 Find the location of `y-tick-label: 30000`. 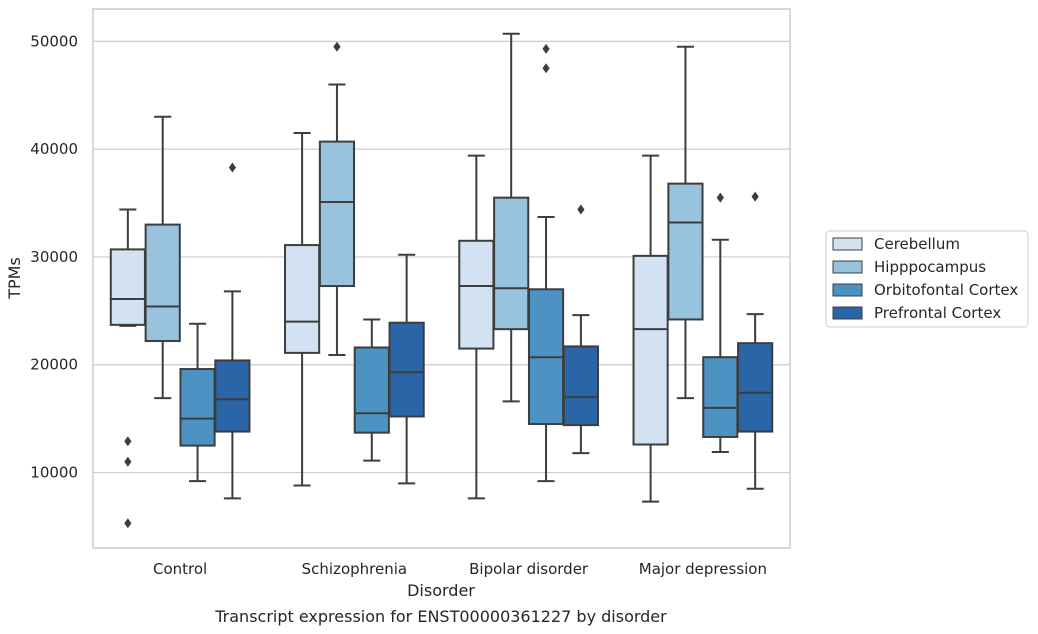

y-tick-label: 30000 is located at coordinates (54, 257).